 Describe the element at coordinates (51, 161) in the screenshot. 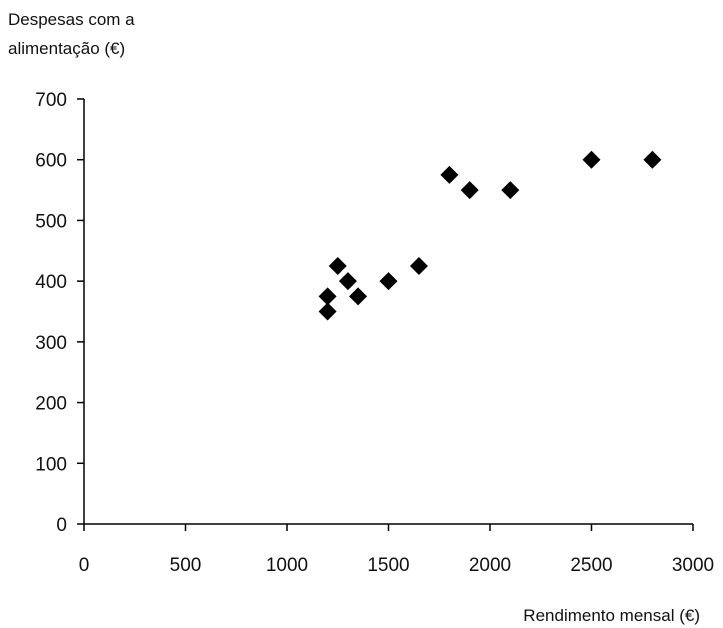

I see `y-tick-label: 600` at that location.